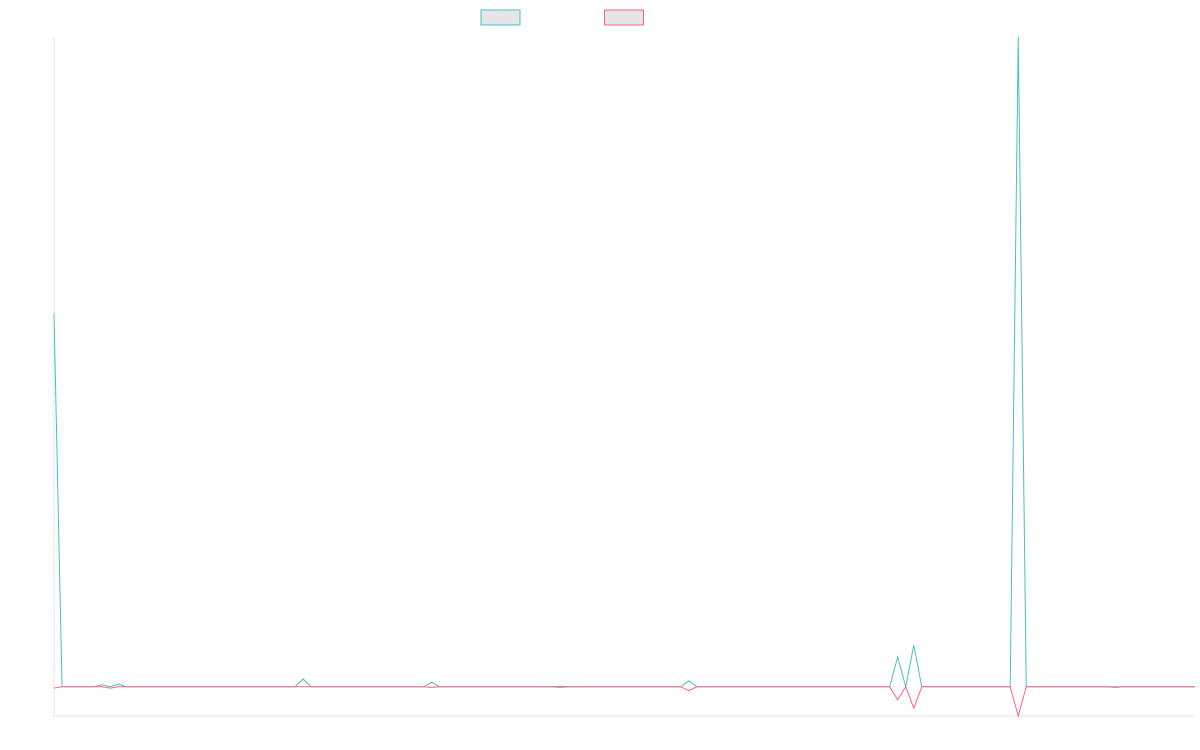  I want to click on series-line, so click(624, 701).